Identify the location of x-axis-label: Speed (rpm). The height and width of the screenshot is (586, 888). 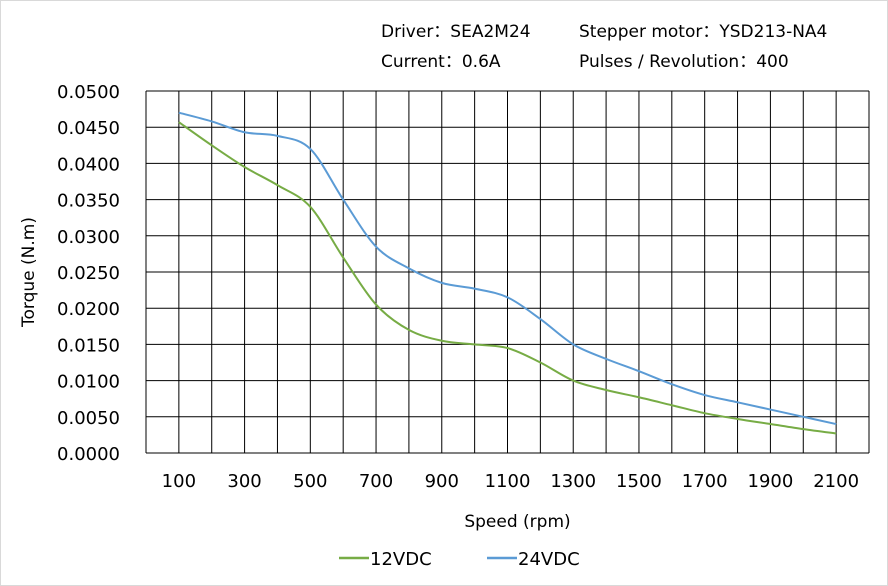
(517, 522).